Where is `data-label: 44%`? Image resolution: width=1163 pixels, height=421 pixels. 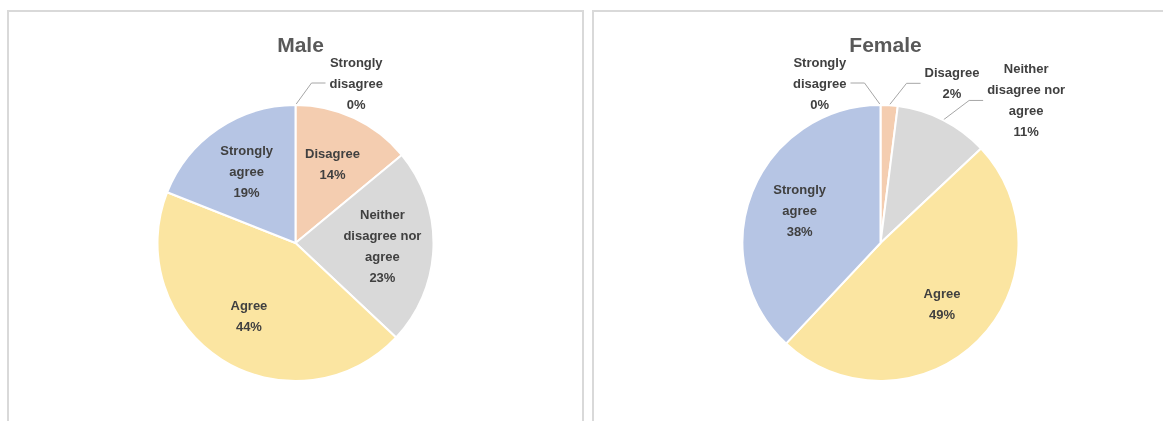 data-label: 44% is located at coordinates (249, 327).